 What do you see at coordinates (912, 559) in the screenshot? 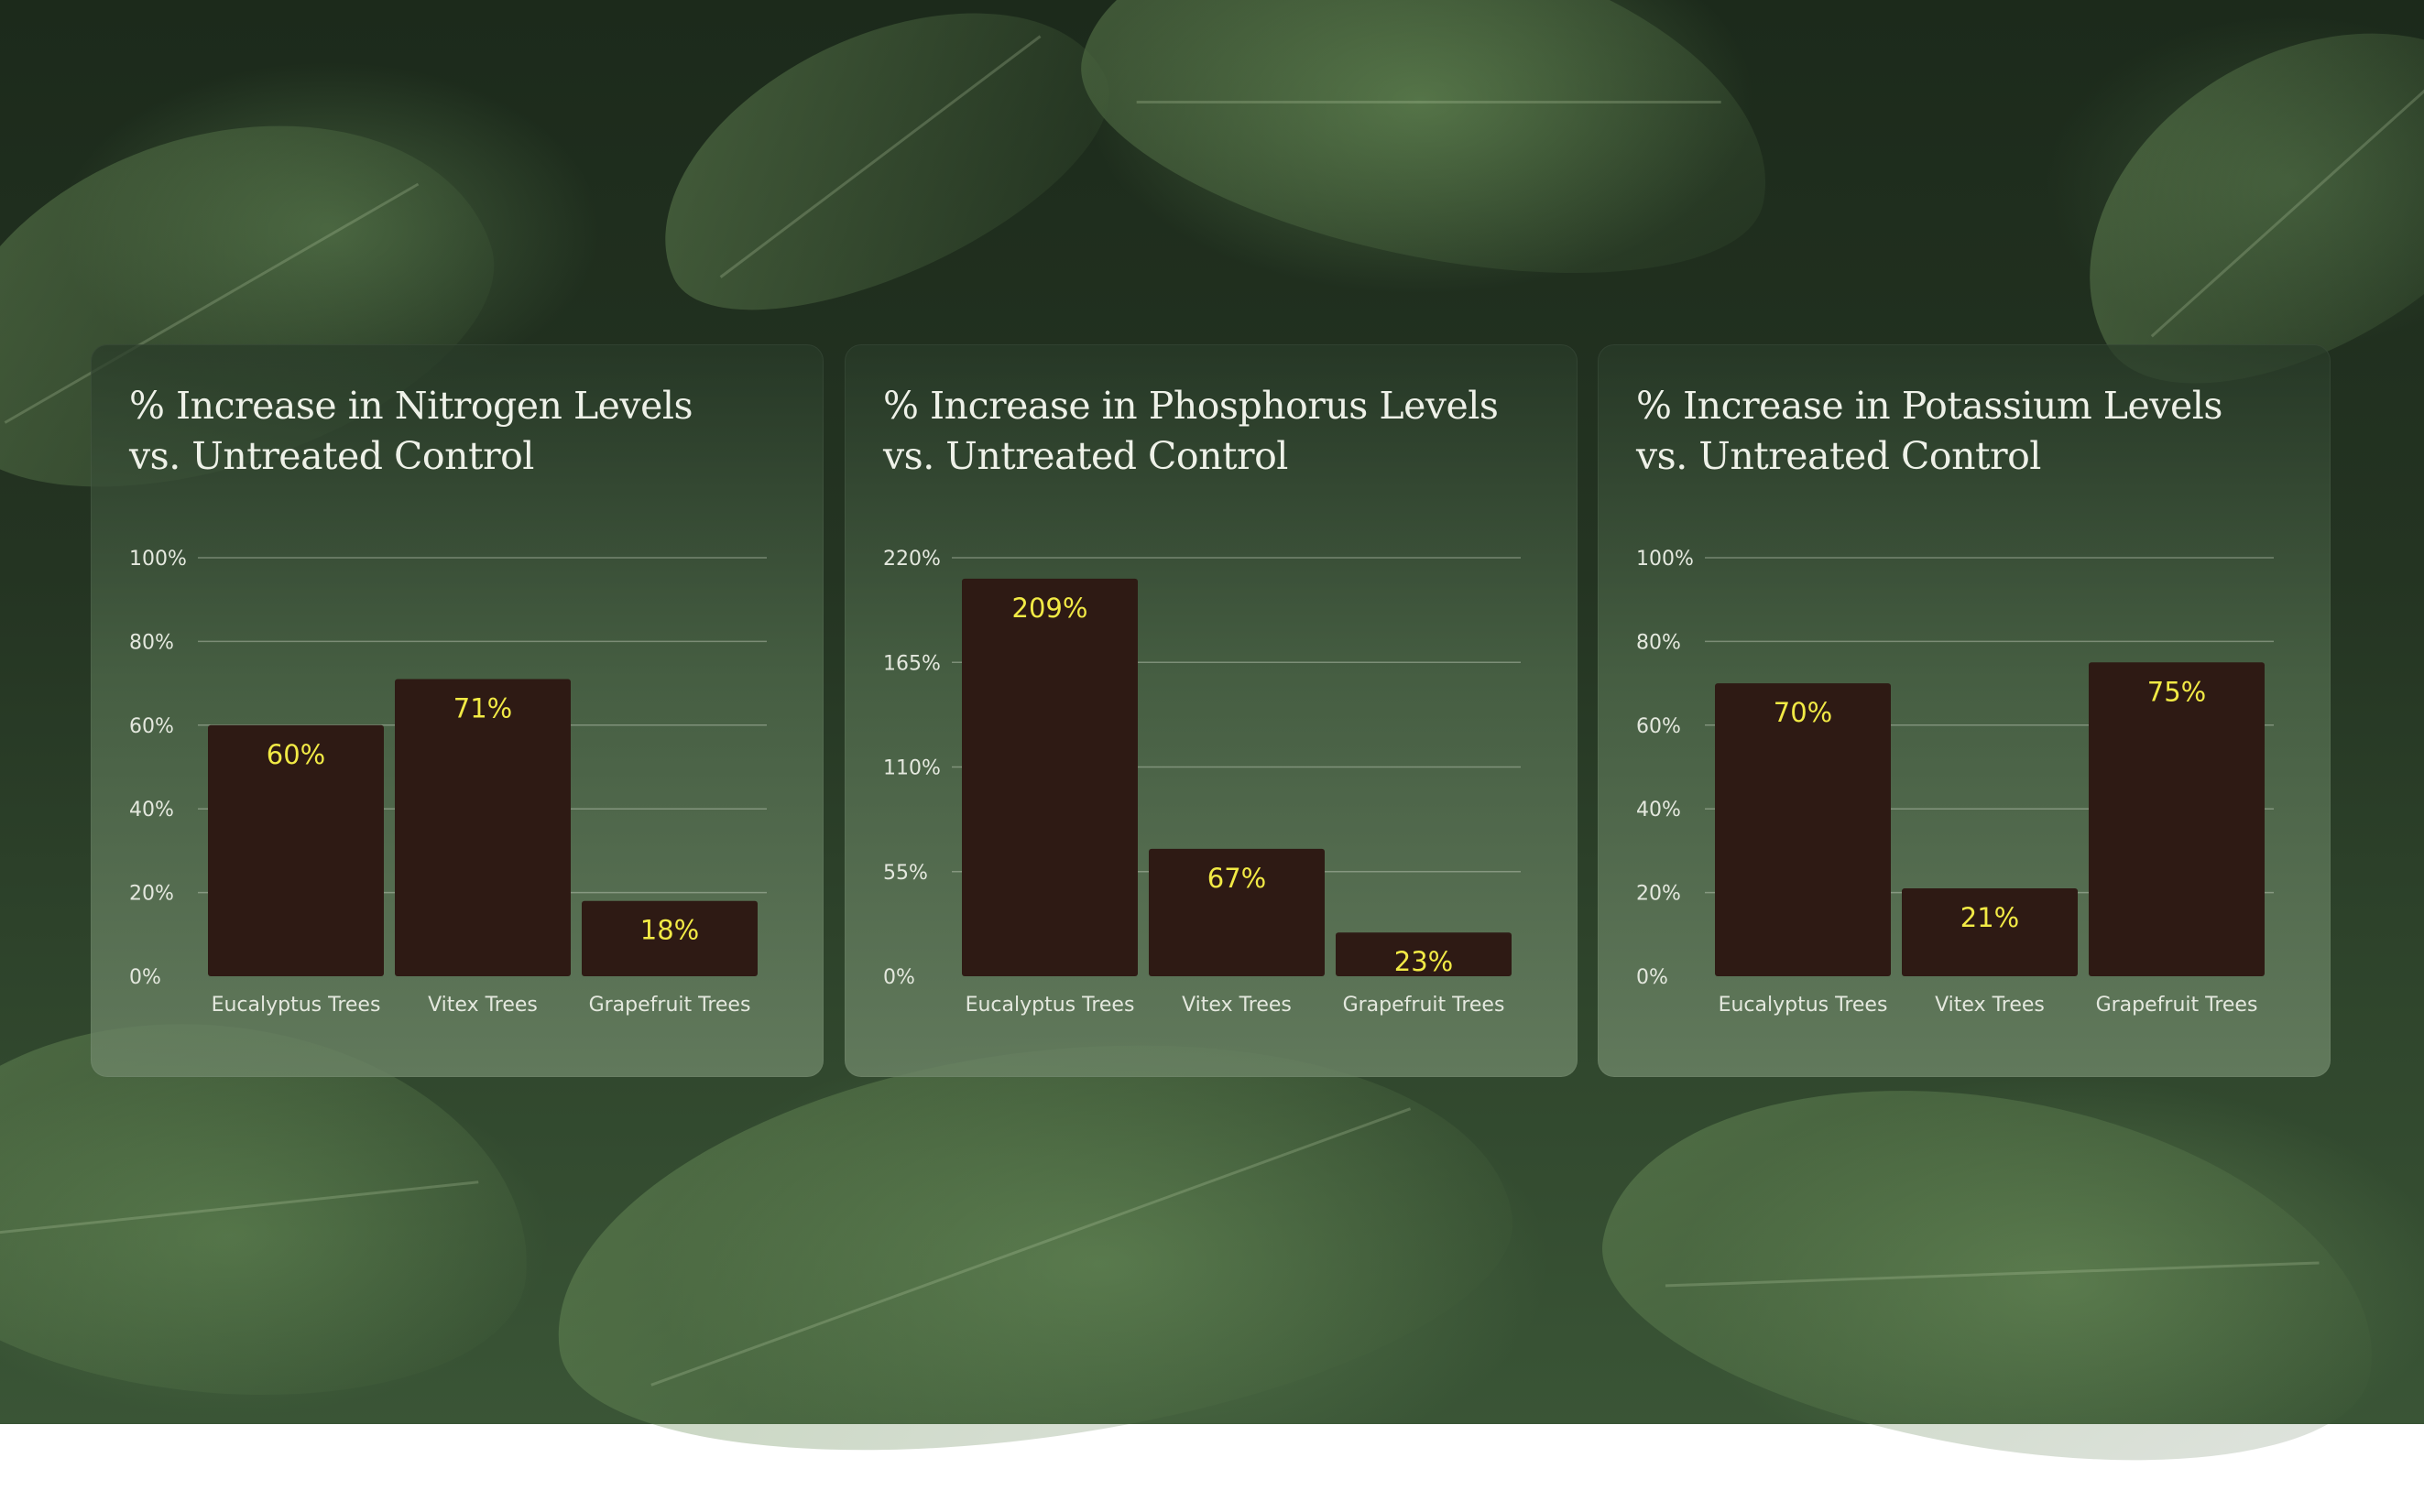
I see `y-tick-label: 220%` at bounding box center [912, 559].